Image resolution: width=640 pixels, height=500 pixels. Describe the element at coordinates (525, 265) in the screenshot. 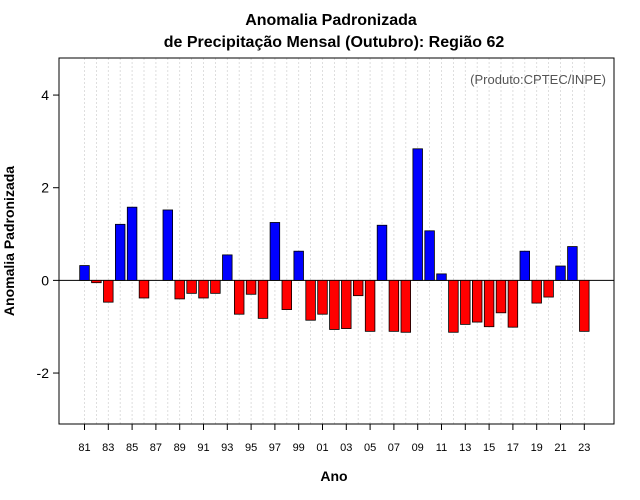

I see `bar-2018` at that location.